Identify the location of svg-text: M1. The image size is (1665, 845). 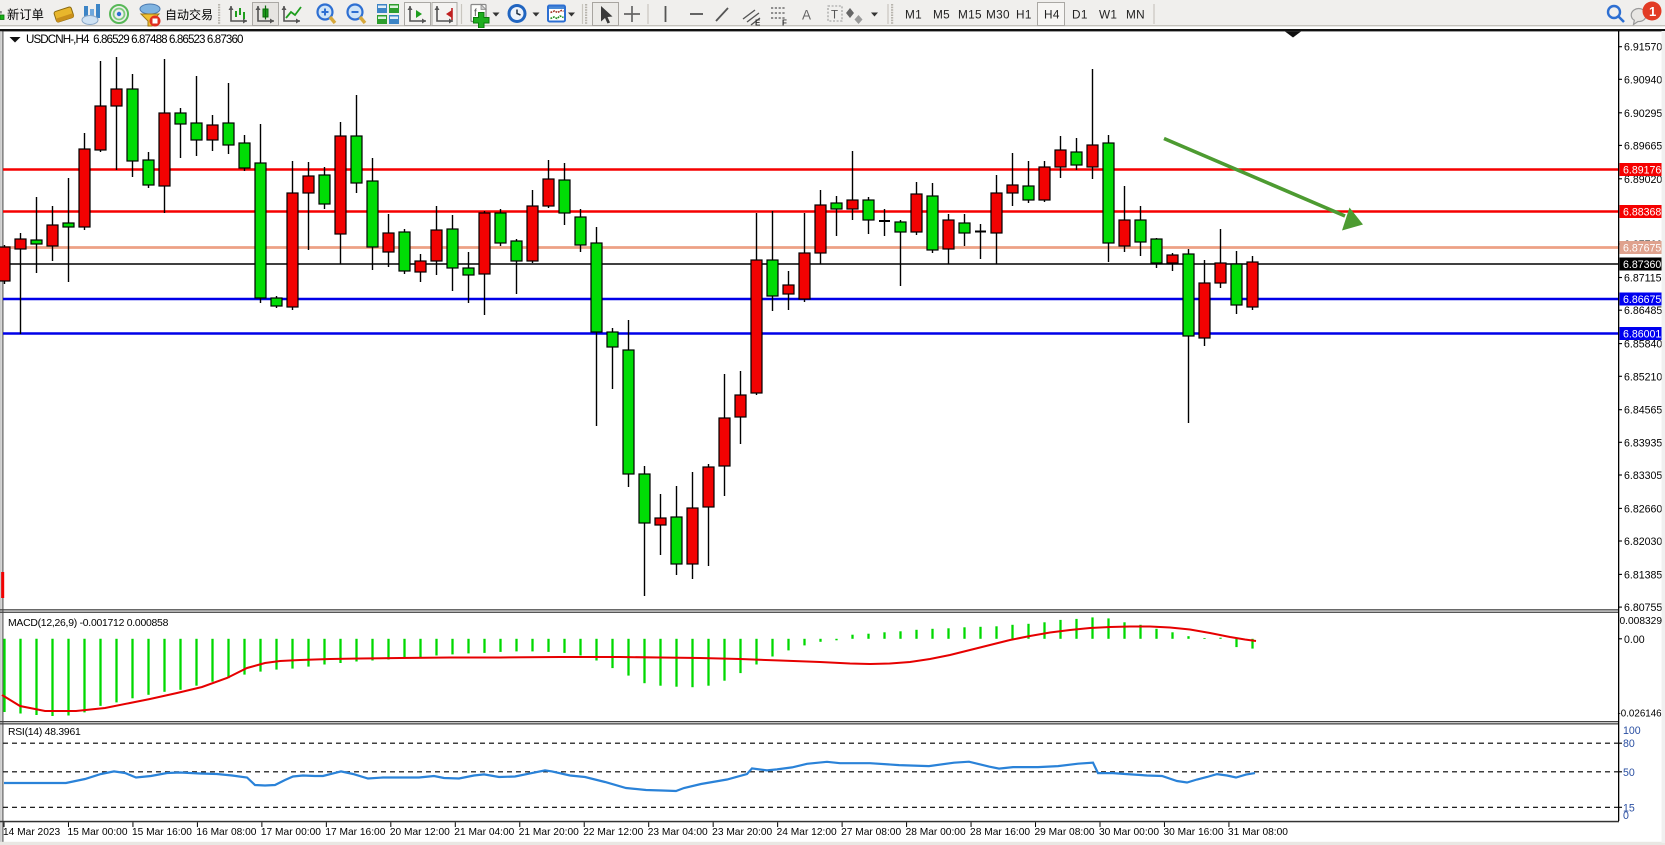
(913, 15).